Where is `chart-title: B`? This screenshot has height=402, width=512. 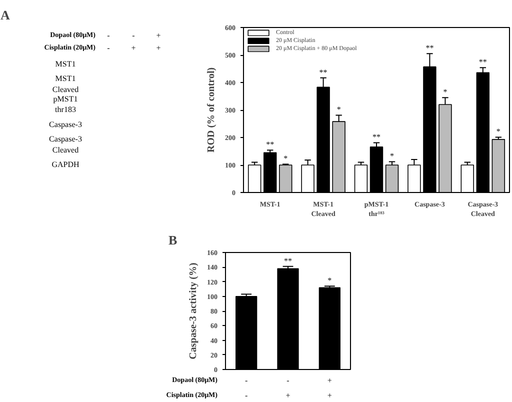 chart-title: B is located at coordinates (173, 240).